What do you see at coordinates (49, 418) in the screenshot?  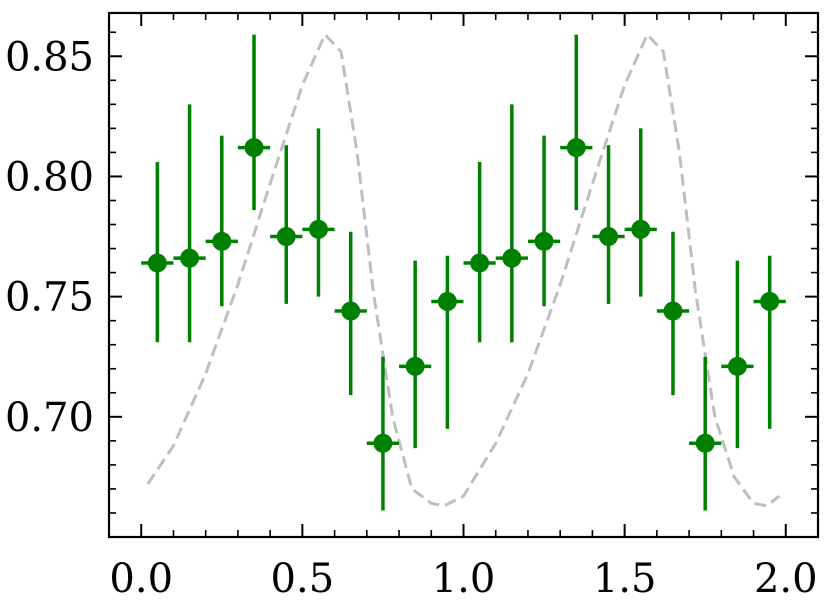 I see `y-tick-label: 0.70` at bounding box center [49, 418].